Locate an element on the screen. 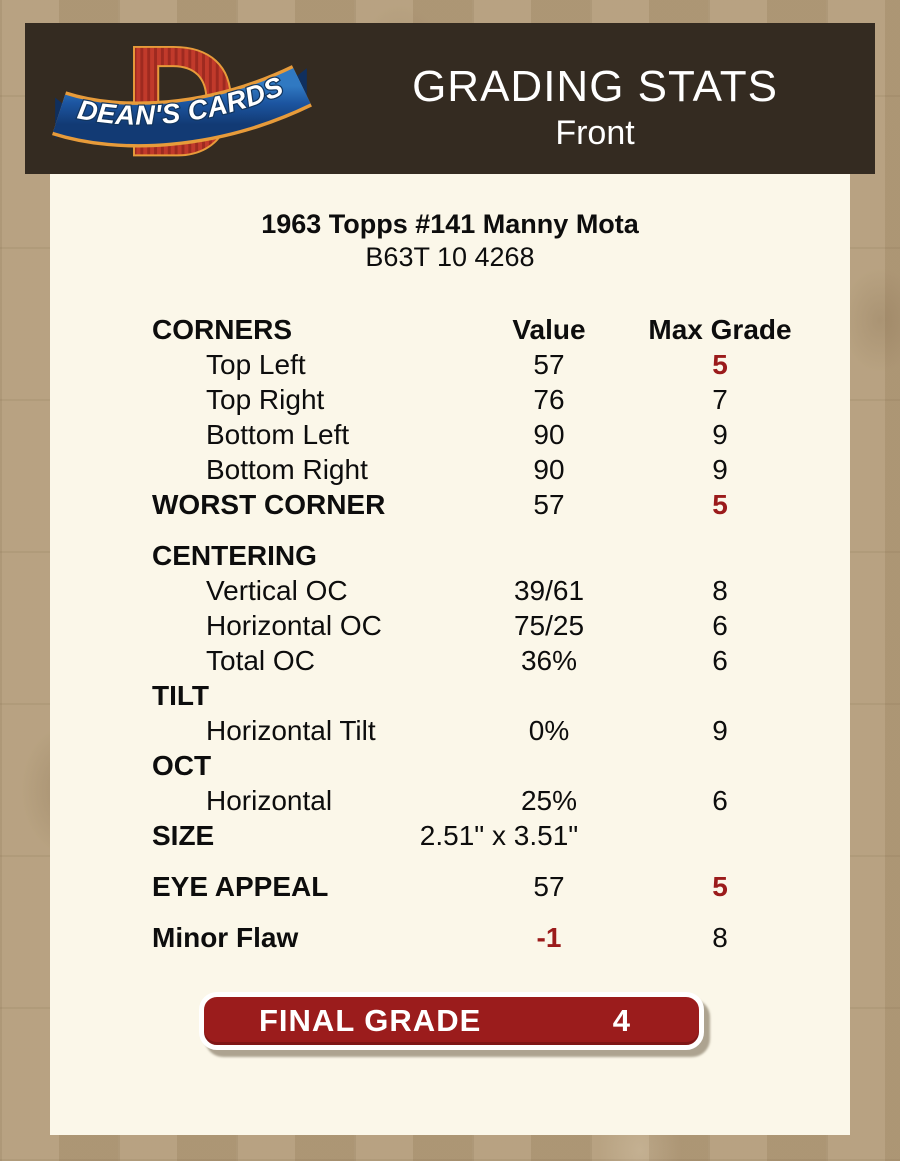 This screenshot has width=900, height=1161. table-row-eye-appeal: EYE APPEAL 57 5 is located at coordinates (450, 886).